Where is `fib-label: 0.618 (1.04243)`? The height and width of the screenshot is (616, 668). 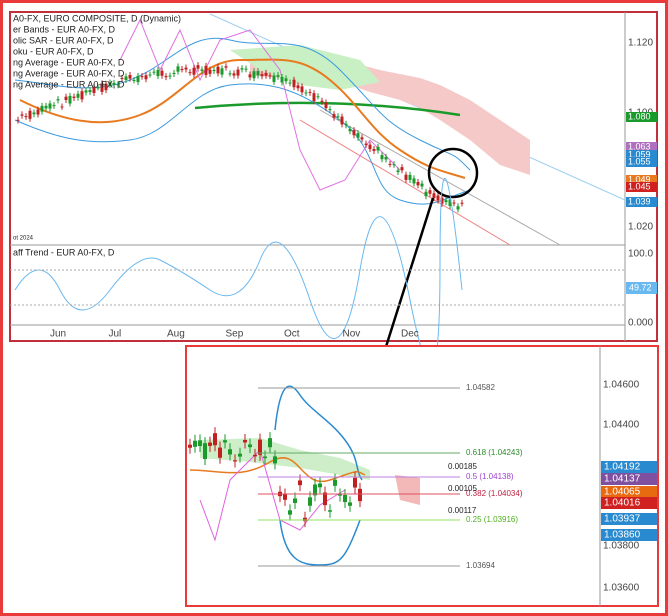 fib-label: 0.618 (1.04243) is located at coordinates (494, 452).